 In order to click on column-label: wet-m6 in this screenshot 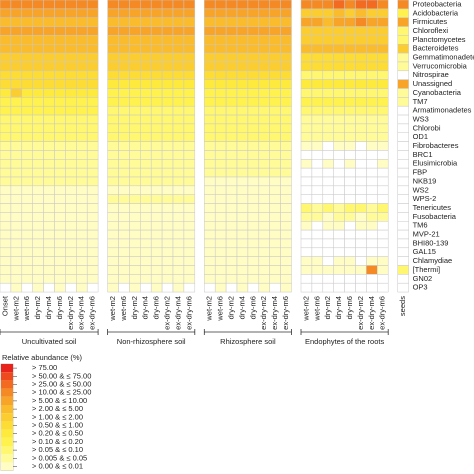, I will do `click(26, 309)`.